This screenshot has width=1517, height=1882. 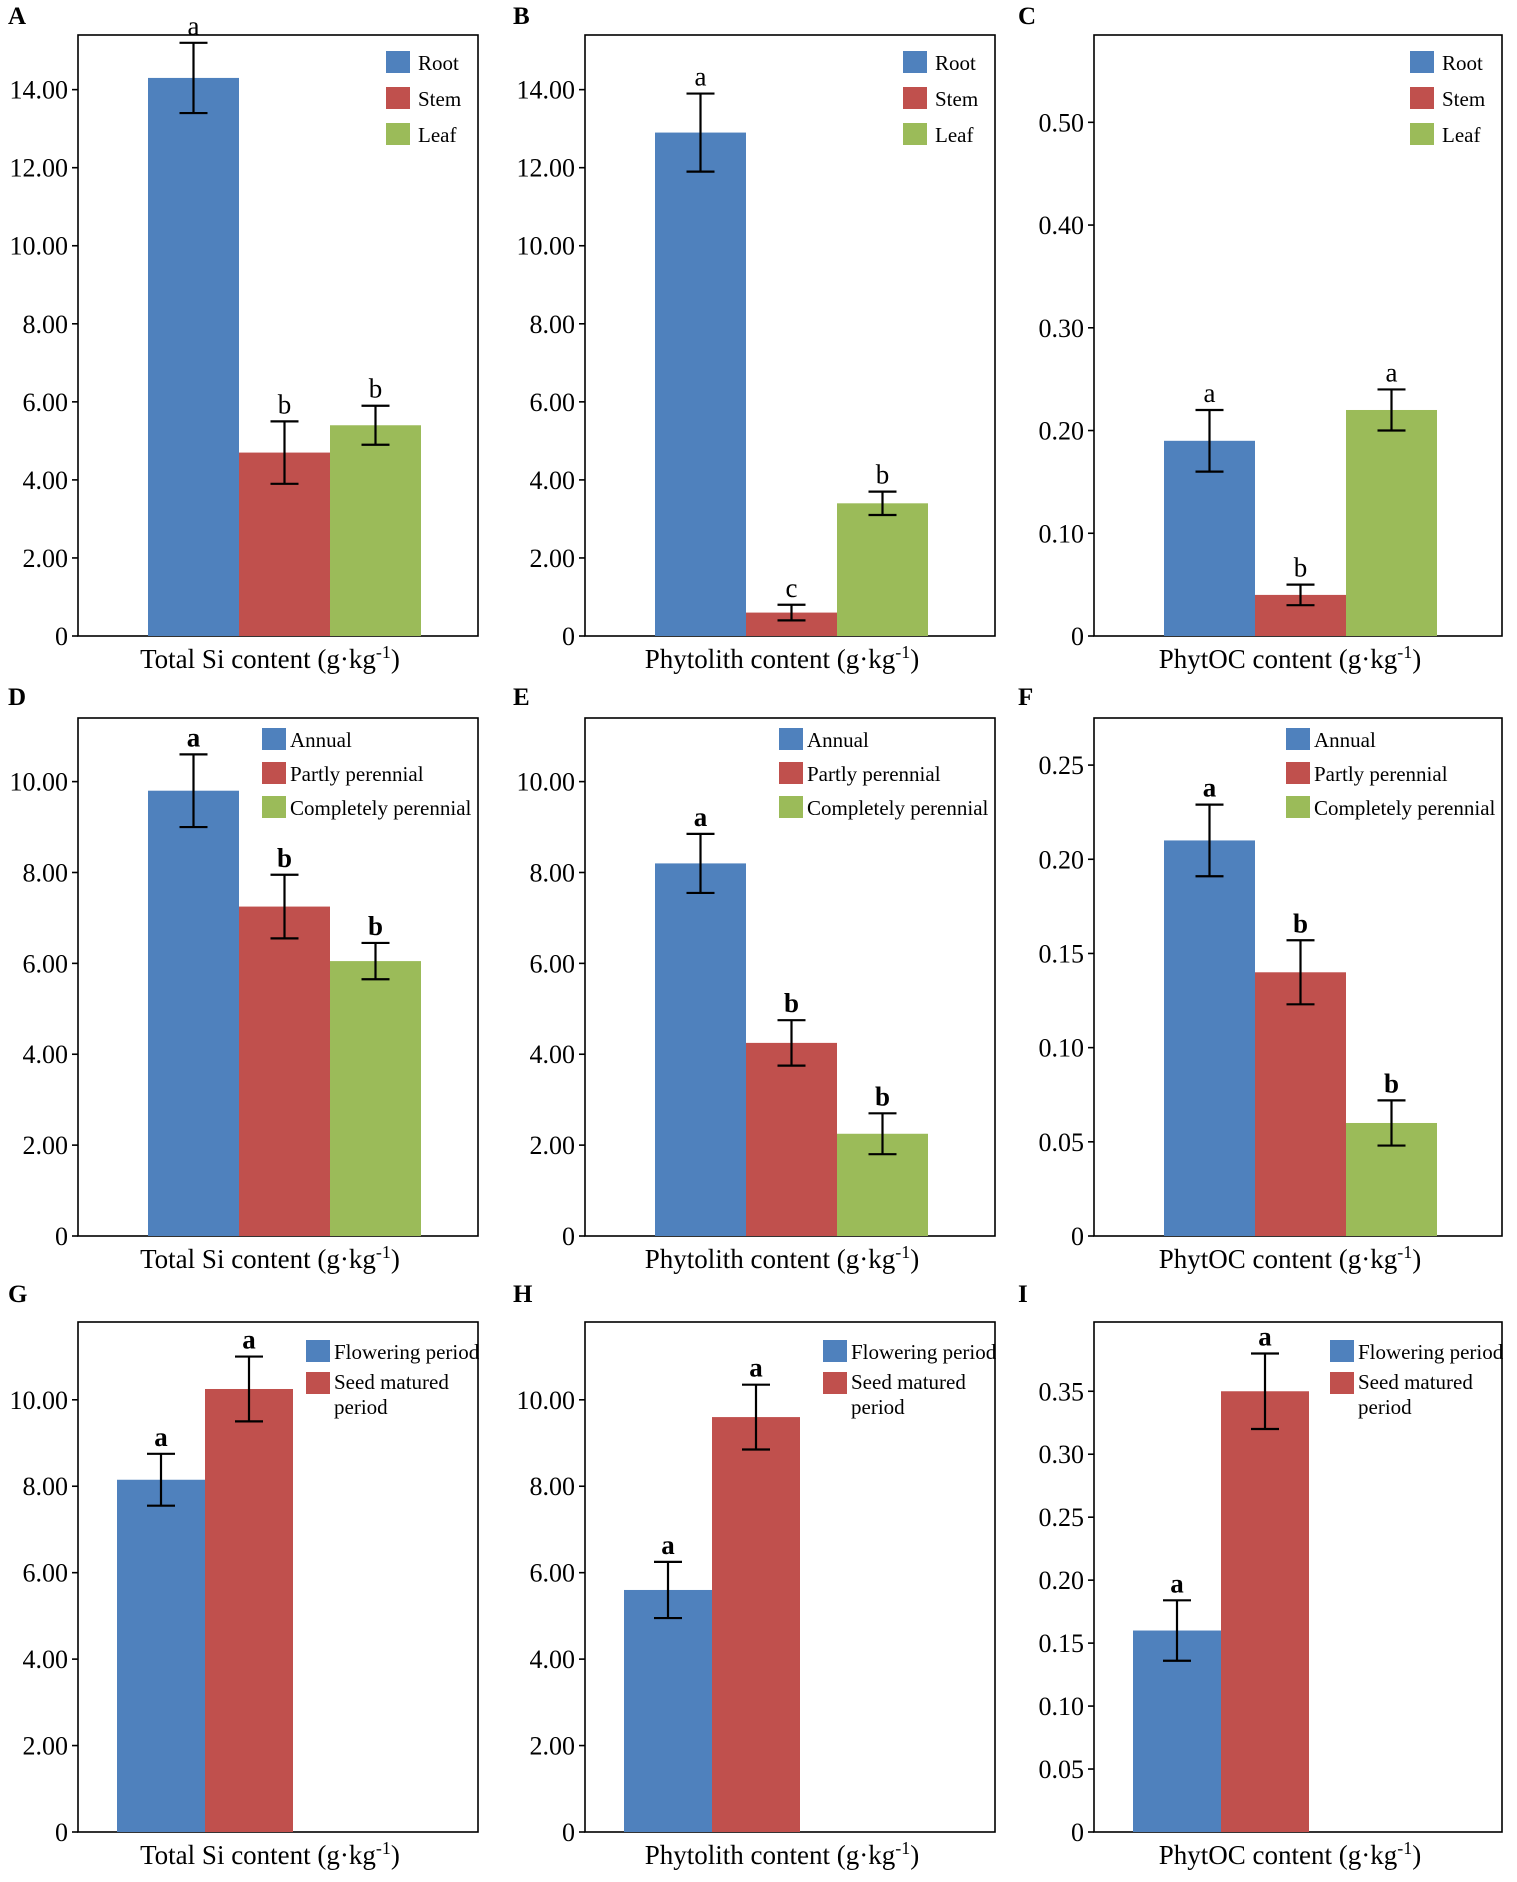 What do you see at coordinates (1405, 808) in the screenshot?
I see `legend-label: Completely perennial` at bounding box center [1405, 808].